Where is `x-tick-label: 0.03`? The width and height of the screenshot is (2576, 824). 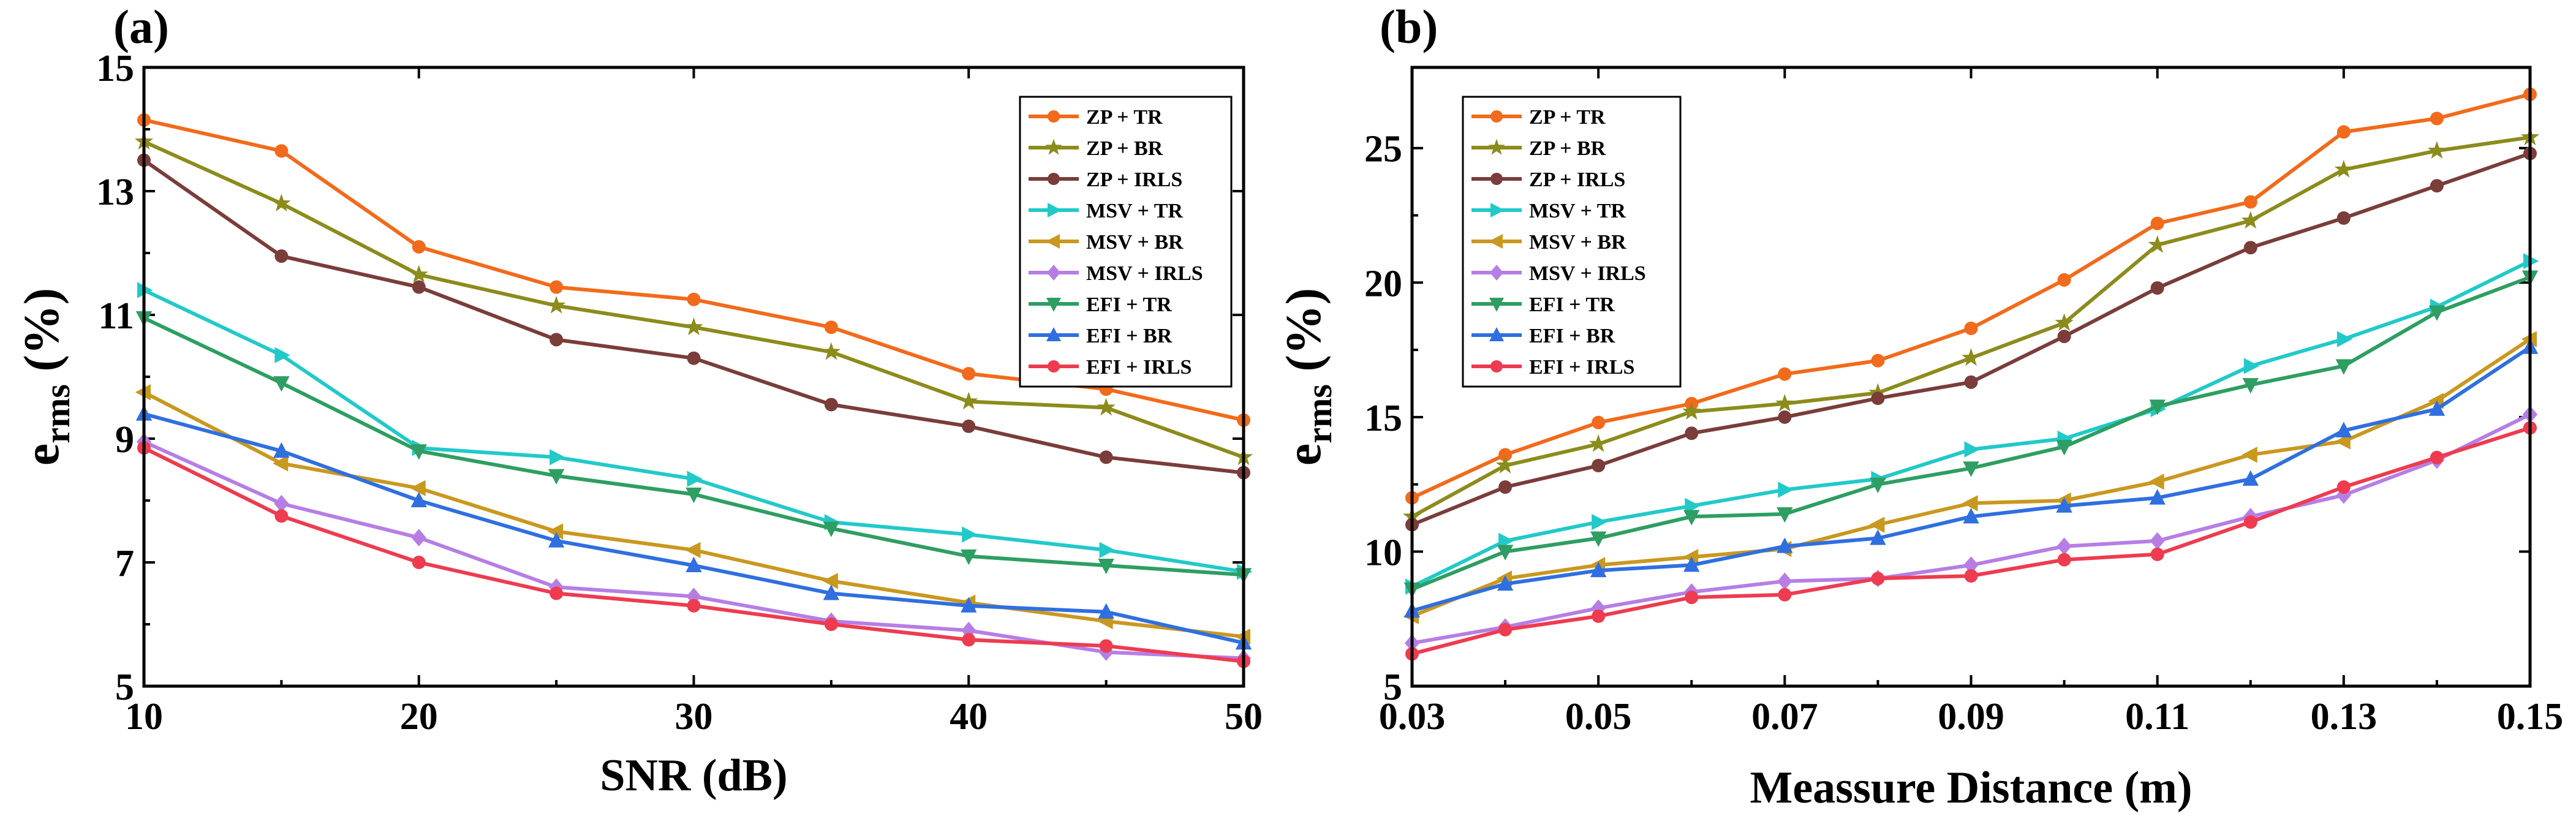 x-tick-label: 0.03 is located at coordinates (1412, 717).